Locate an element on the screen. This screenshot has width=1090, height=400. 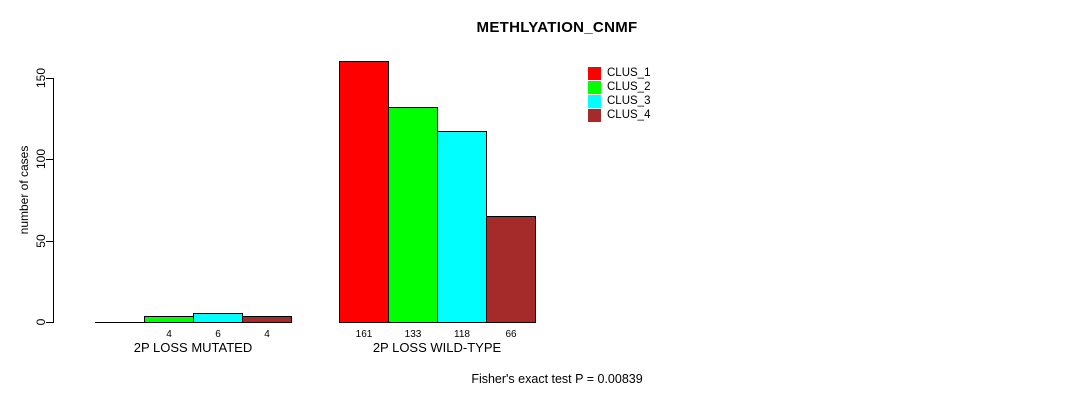
legend-row: CLUS_4 is located at coordinates (619, 115).